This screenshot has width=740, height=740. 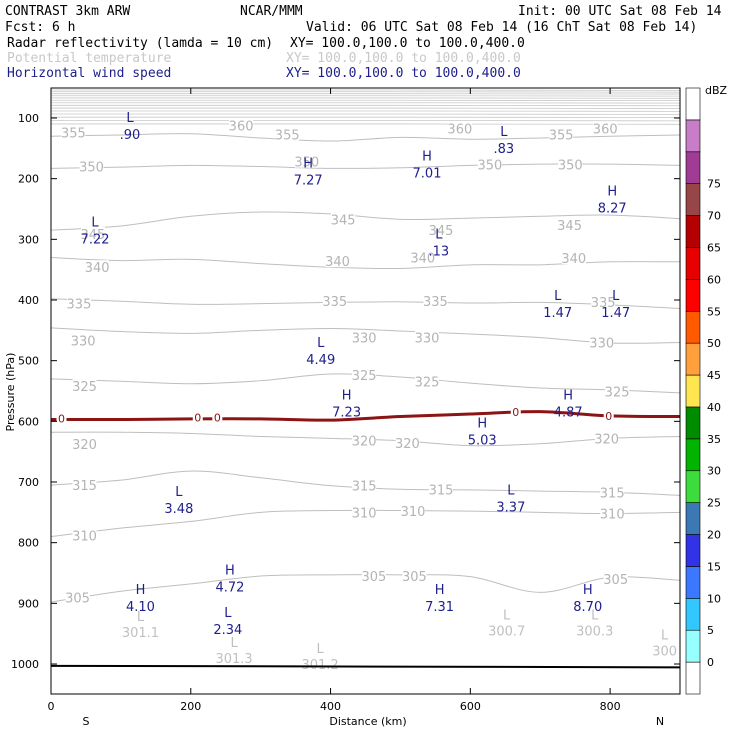 I want to click on x-end-label-south: S, so click(x=86, y=721).